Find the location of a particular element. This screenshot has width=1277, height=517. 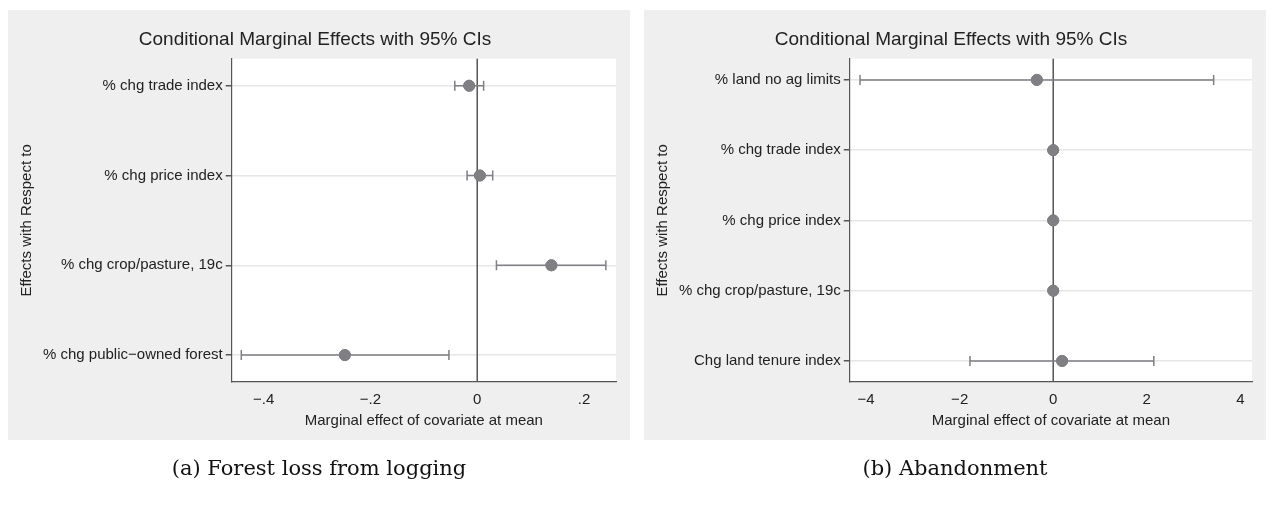

x-tick-label: −.4 is located at coordinates (264, 399).